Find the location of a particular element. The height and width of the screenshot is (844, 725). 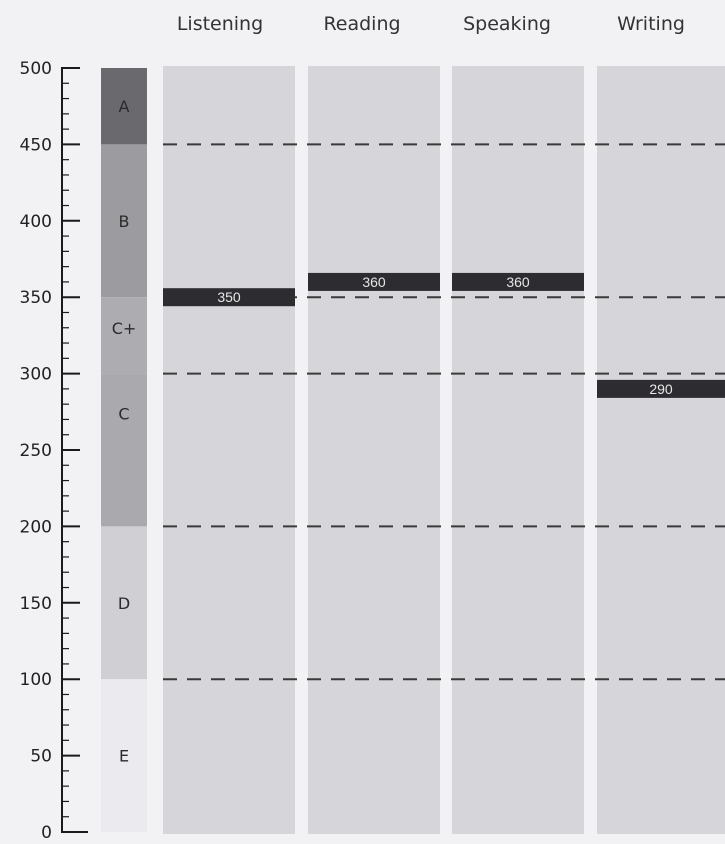

score-bar-reading is located at coordinates (374, 281).